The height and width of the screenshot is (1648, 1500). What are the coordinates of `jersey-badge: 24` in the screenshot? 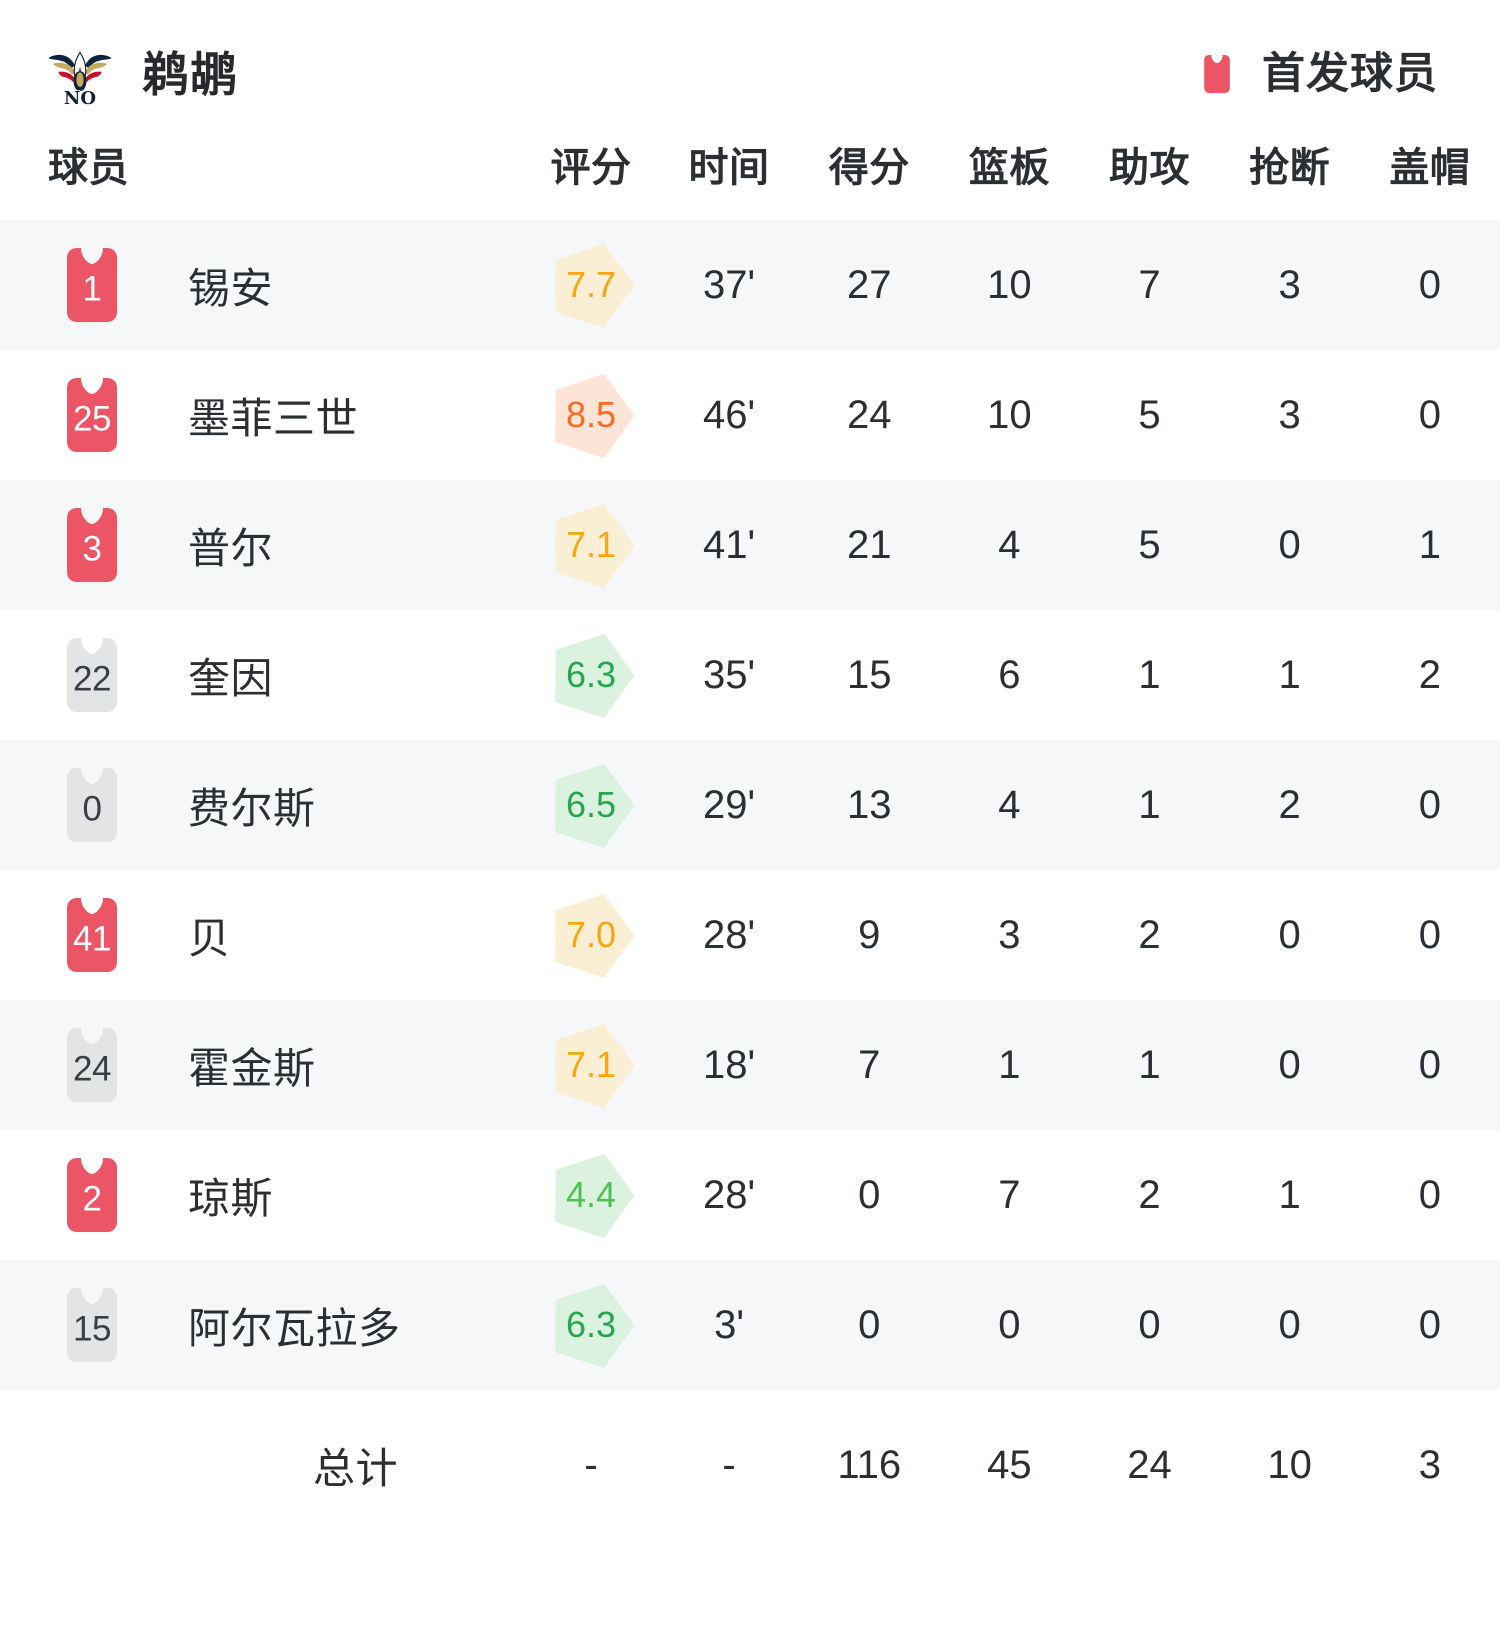 It's located at (92, 1065).